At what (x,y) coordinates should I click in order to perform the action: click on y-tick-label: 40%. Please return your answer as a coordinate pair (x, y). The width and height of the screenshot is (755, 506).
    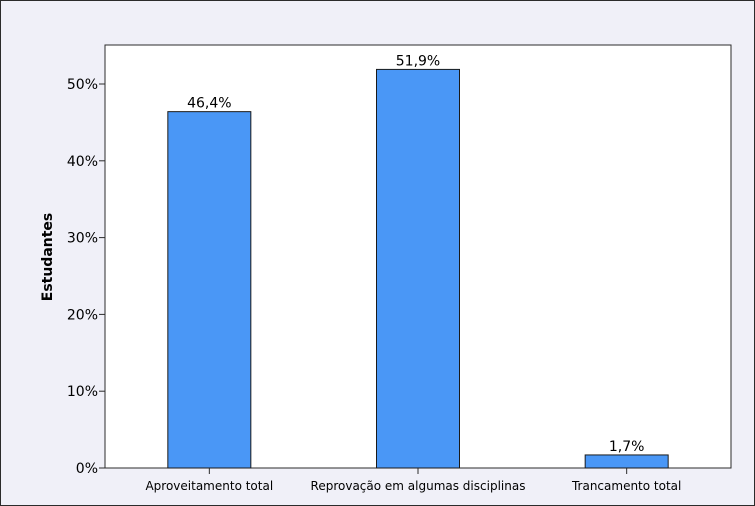
    Looking at the image, I should click on (82, 162).